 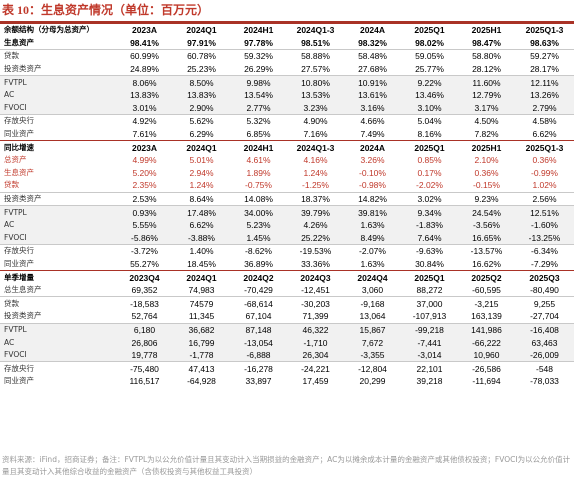 What do you see at coordinates (258, 121) in the screenshot?
I see `table-cell: 5.32%` at bounding box center [258, 121].